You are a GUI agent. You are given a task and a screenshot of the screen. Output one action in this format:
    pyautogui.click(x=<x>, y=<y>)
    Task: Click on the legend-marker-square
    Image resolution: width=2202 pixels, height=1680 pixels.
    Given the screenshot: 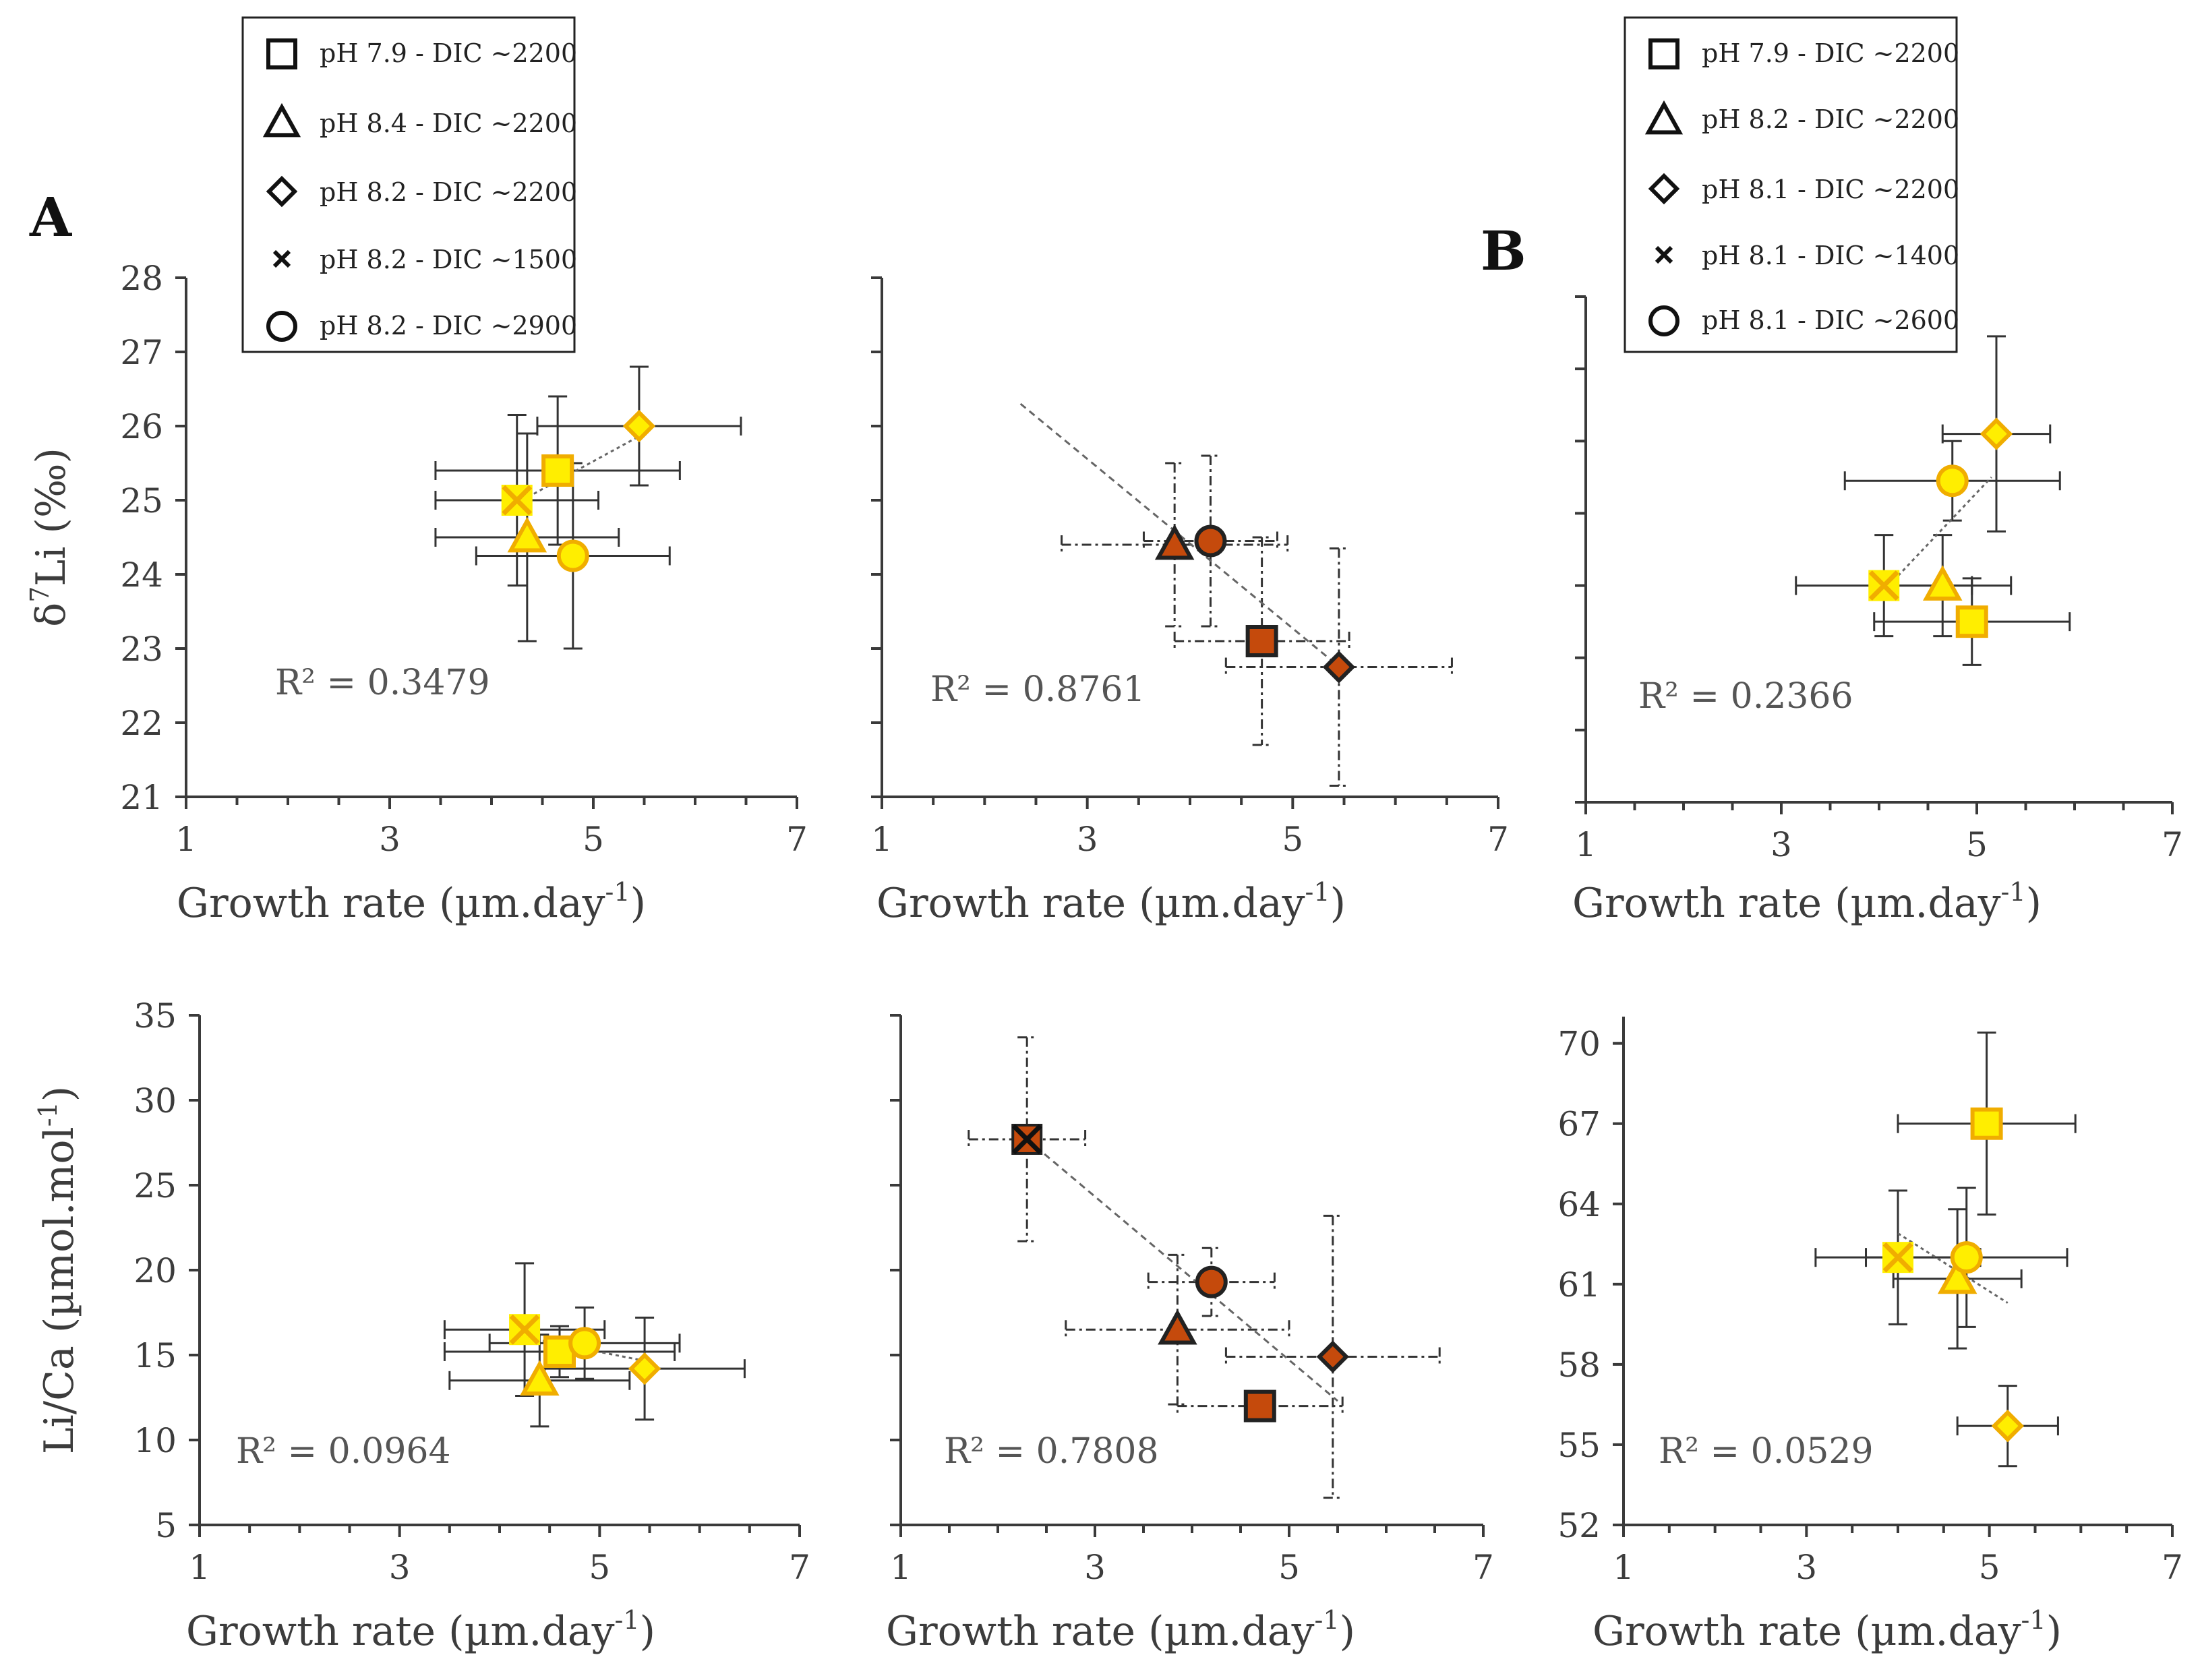 What is the action you would take?
    pyautogui.click(x=1663, y=53)
    